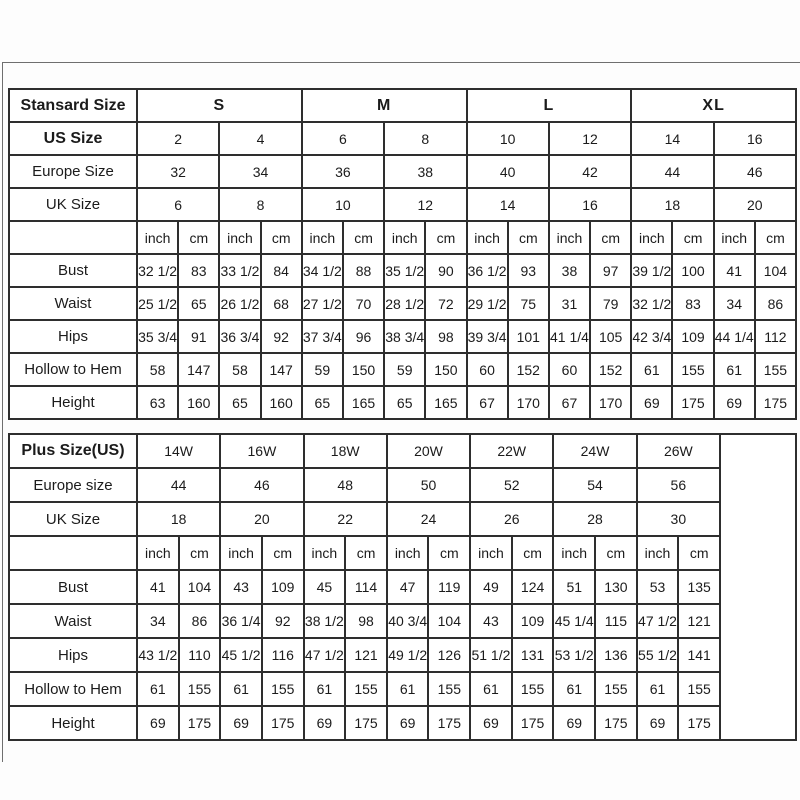 Image resolution: width=800 pixels, height=800 pixels. I want to click on measure-value-cell: 90, so click(446, 270).